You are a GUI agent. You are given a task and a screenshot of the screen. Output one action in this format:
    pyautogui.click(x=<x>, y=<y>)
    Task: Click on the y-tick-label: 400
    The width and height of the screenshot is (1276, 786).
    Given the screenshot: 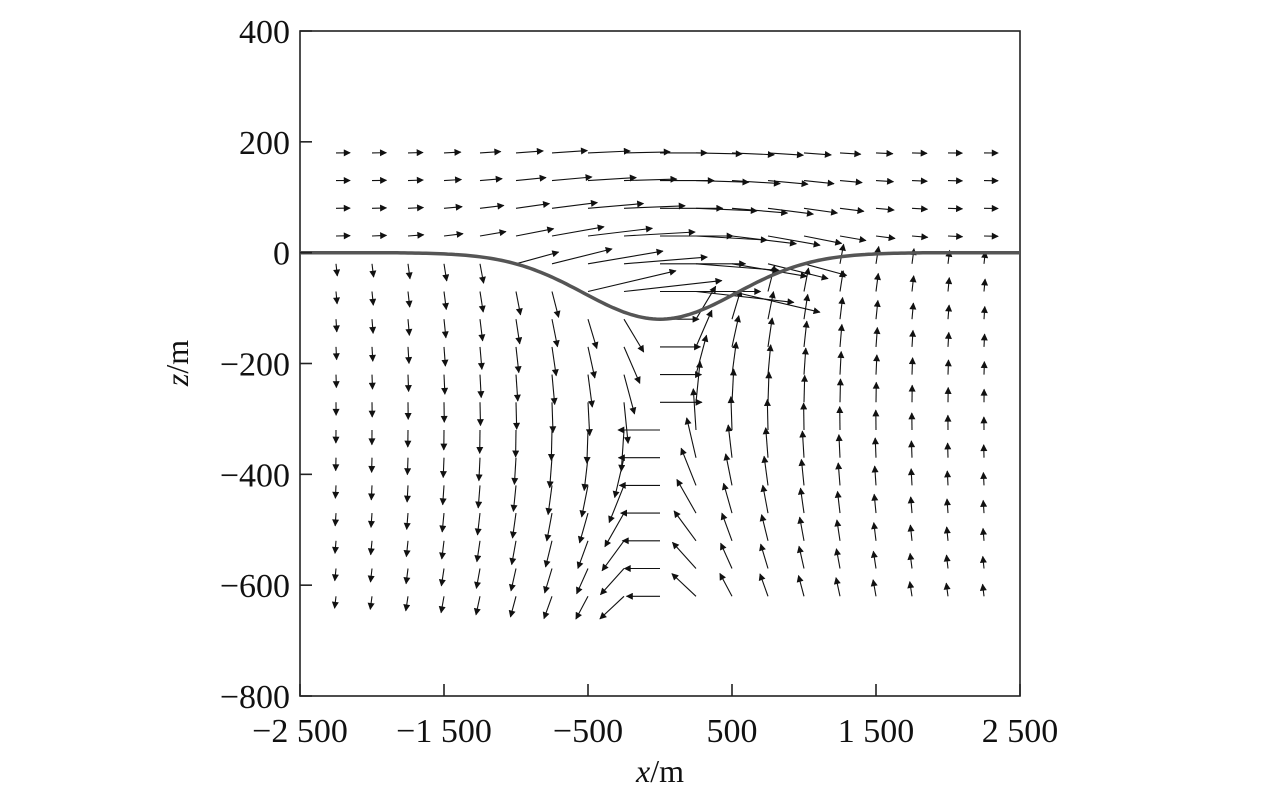 What is the action you would take?
    pyautogui.click(x=264, y=32)
    